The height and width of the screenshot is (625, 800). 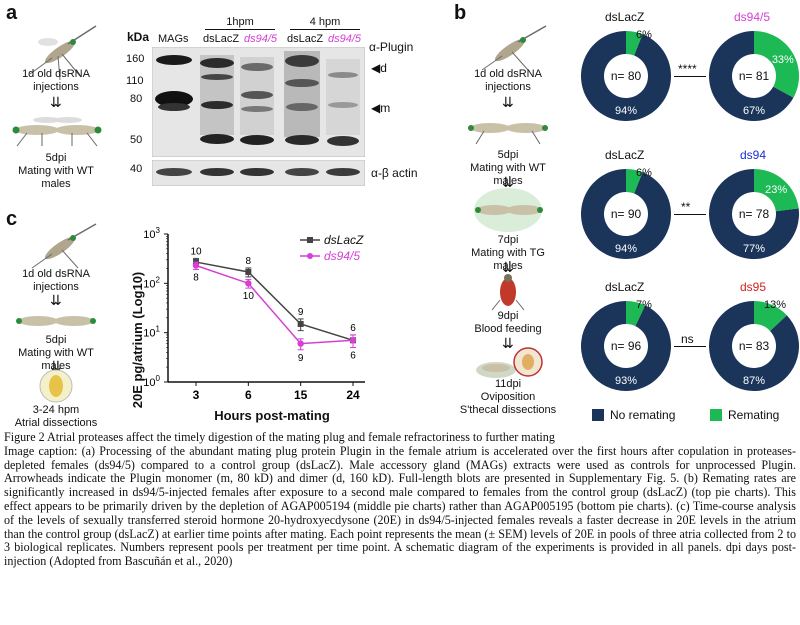 What do you see at coordinates (625, 17) in the screenshot?
I see `pie-left-title-0: dsLacZ` at bounding box center [625, 17].